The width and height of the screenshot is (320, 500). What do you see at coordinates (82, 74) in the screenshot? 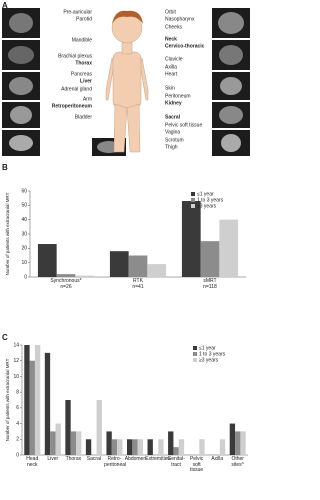
I see `organ-label: Pancreas` at bounding box center [82, 74].